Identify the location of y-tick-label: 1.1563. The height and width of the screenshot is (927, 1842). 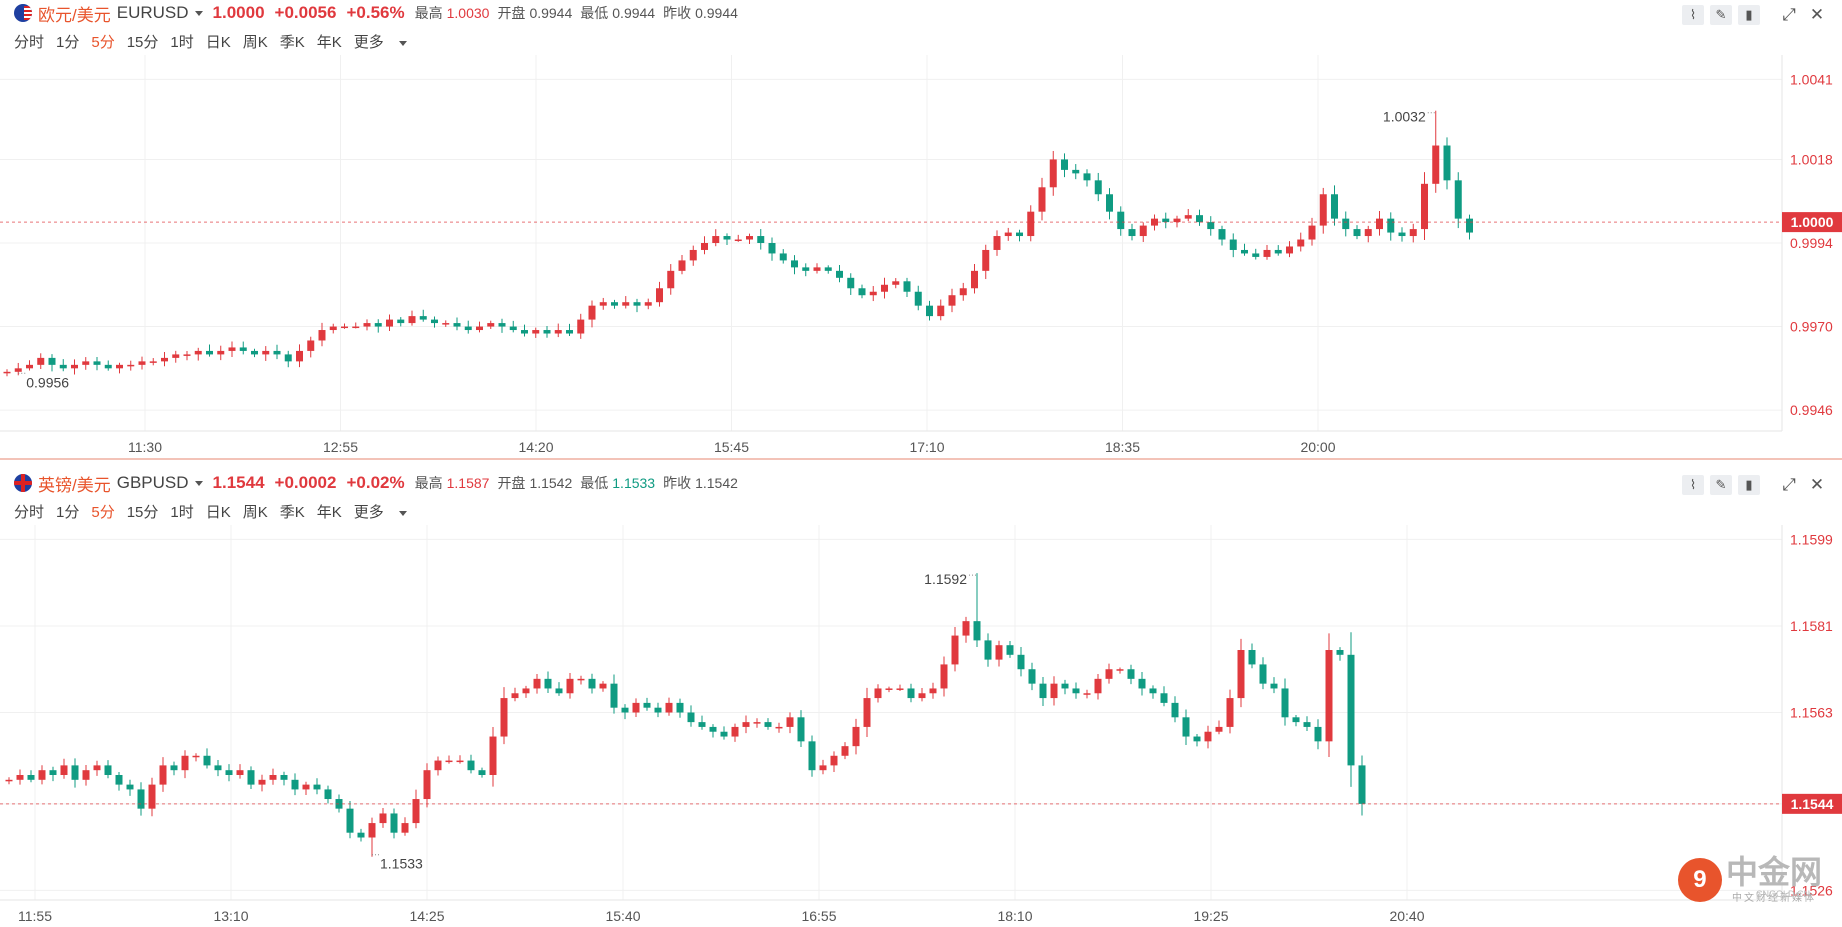
(1811, 713).